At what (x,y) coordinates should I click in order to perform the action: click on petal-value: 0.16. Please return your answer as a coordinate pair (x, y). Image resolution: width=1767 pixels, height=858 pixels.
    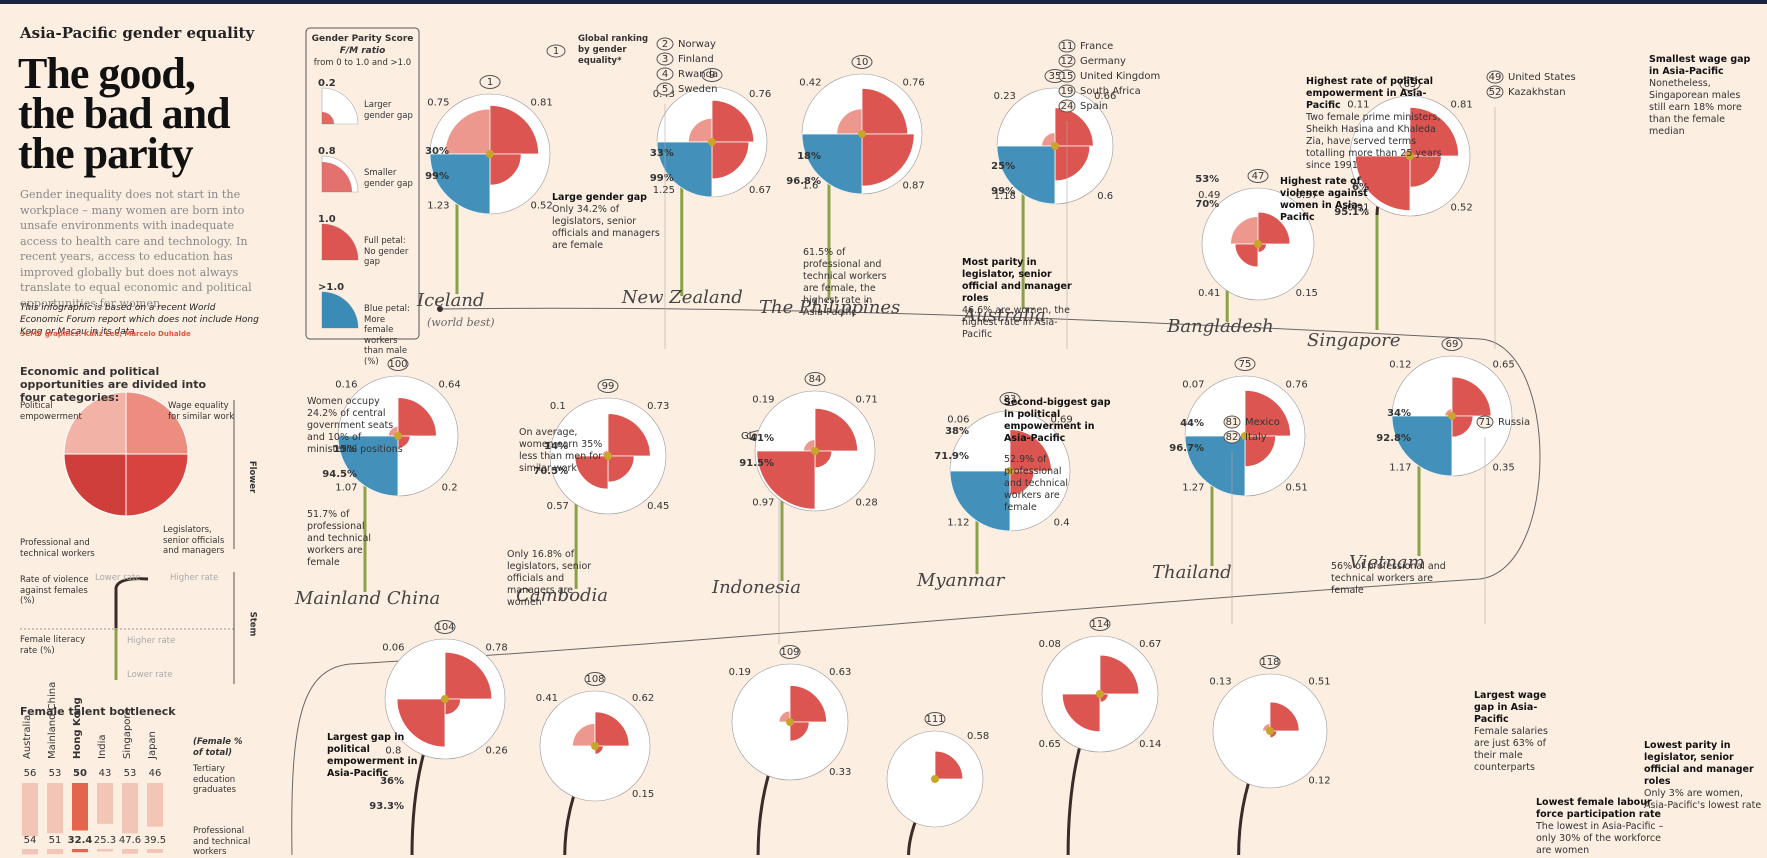
    Looking at the image, I should click on (346, 384).